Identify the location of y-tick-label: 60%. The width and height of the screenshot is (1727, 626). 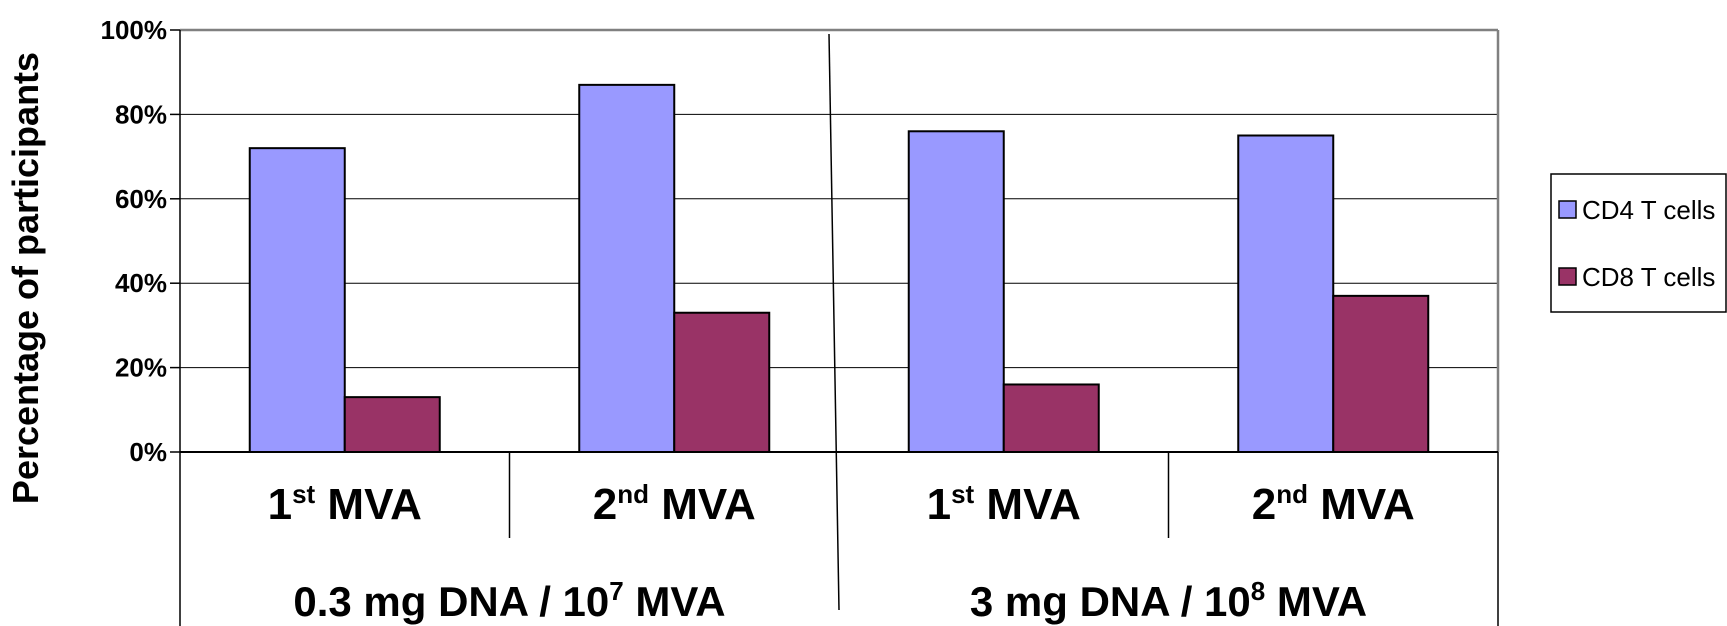
(141, 199).